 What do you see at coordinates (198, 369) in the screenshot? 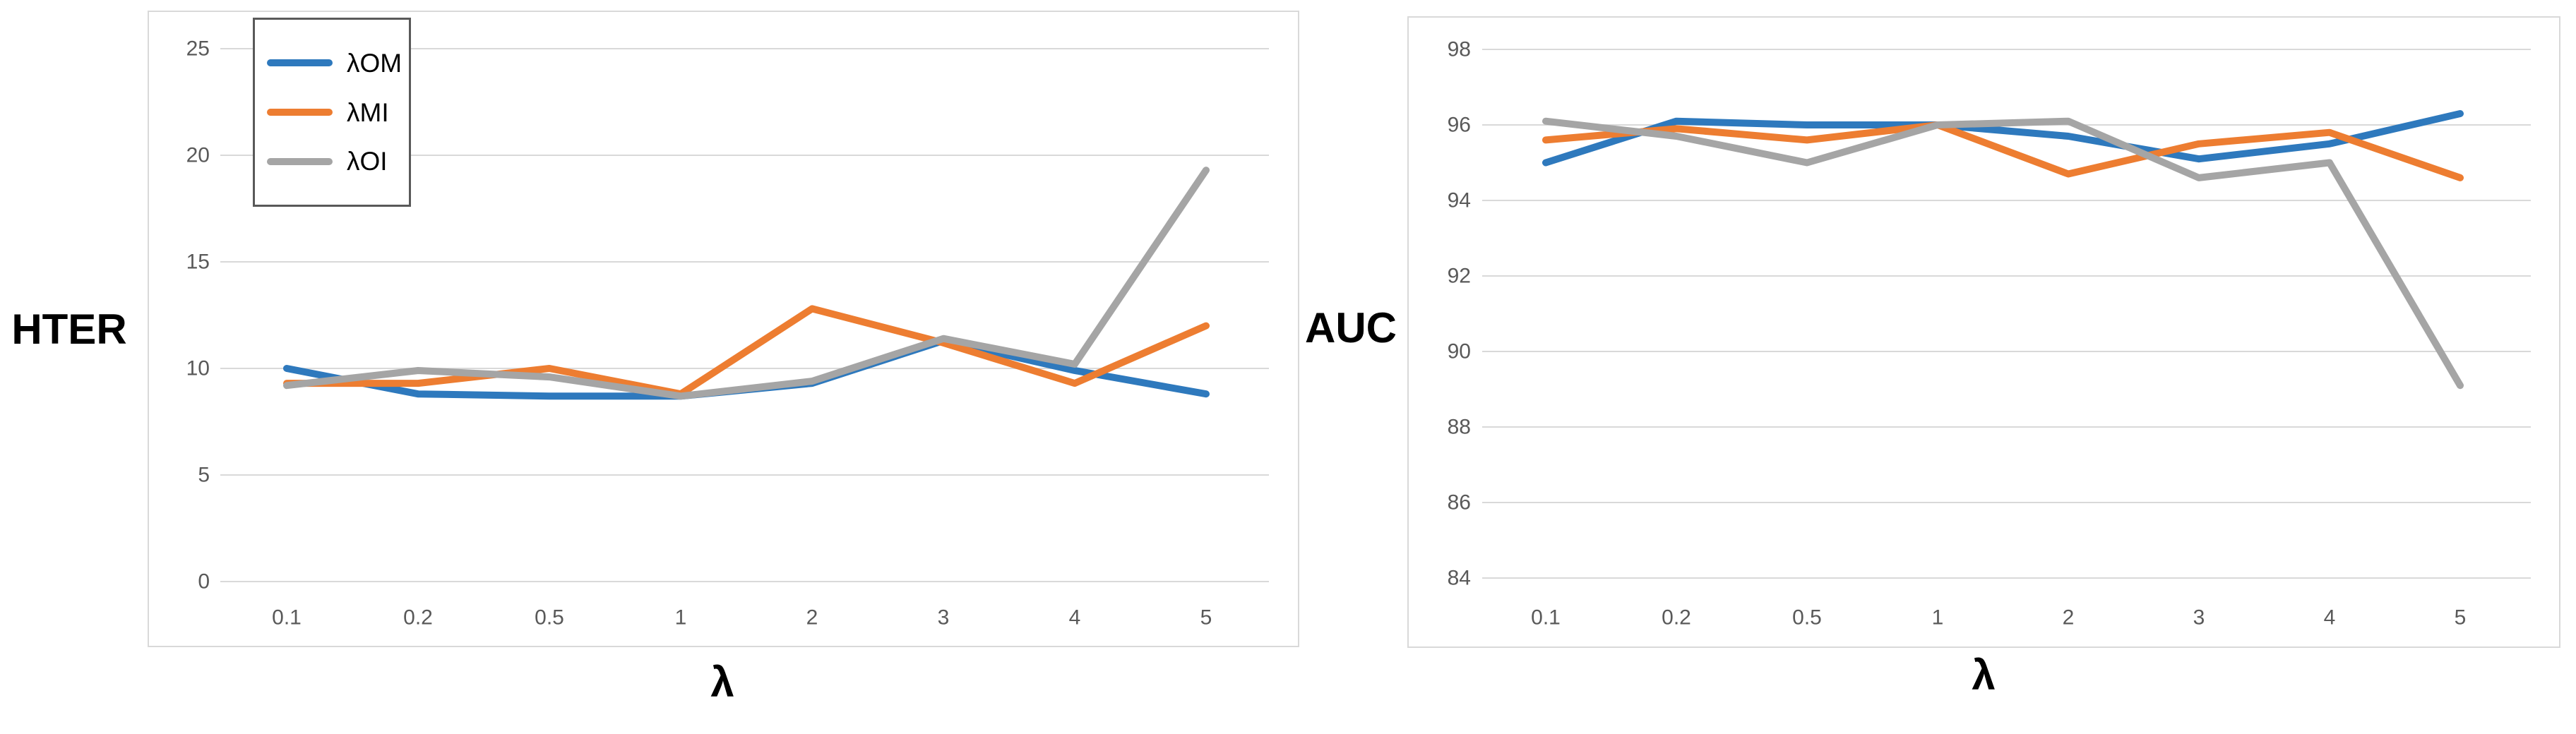
I see `y-tick-label: 10` at bounding box center [198, 369].